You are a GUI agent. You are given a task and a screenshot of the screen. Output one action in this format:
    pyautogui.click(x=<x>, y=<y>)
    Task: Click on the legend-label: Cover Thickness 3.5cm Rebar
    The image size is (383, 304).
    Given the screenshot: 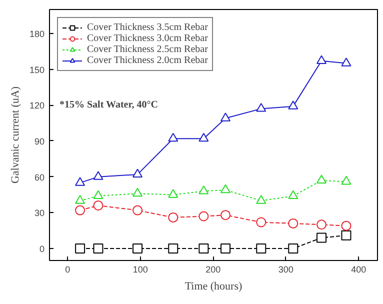 What is the action you would take?
    pyautogui.click(x=147, y=27)
    